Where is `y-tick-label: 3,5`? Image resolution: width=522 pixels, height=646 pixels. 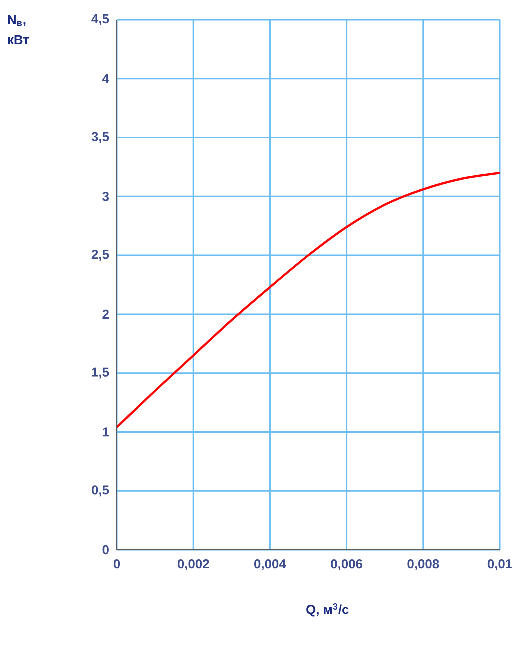 y-tick-label: 3,5 is located at coordinates (101, 138).